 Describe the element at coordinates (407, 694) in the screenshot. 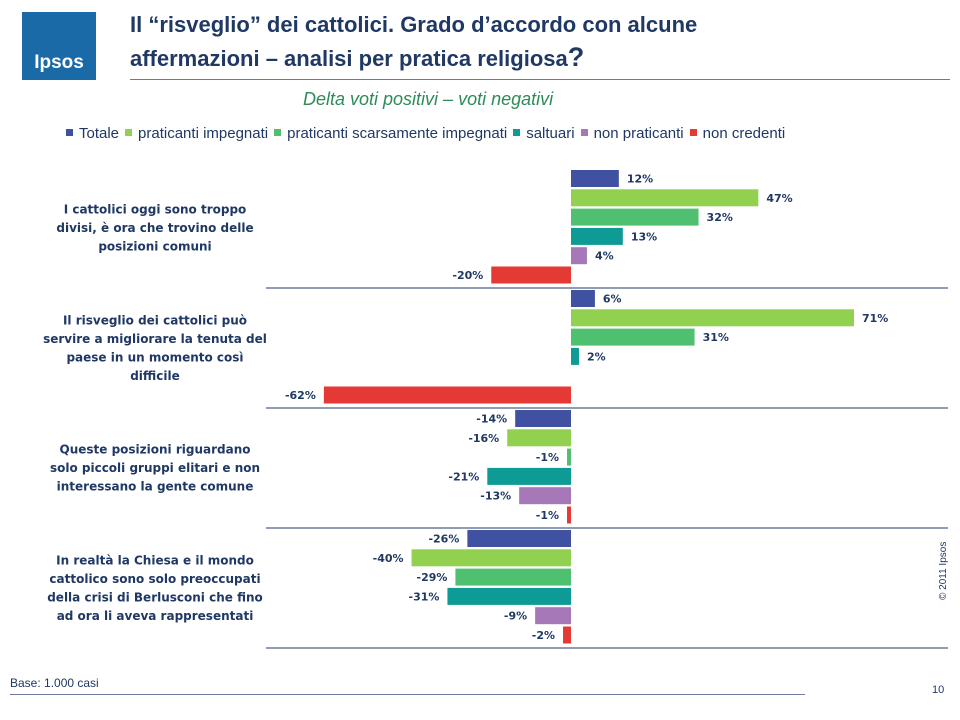

I see `footer-divider` at that location.